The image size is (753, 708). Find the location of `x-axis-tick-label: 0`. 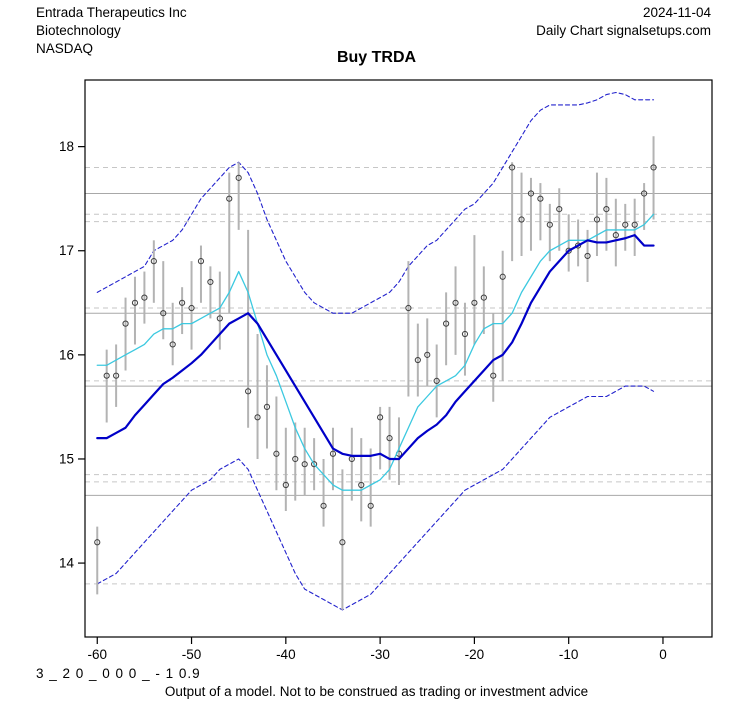

x-axis-tick-label: 0 is located at coordinates (663, 654).